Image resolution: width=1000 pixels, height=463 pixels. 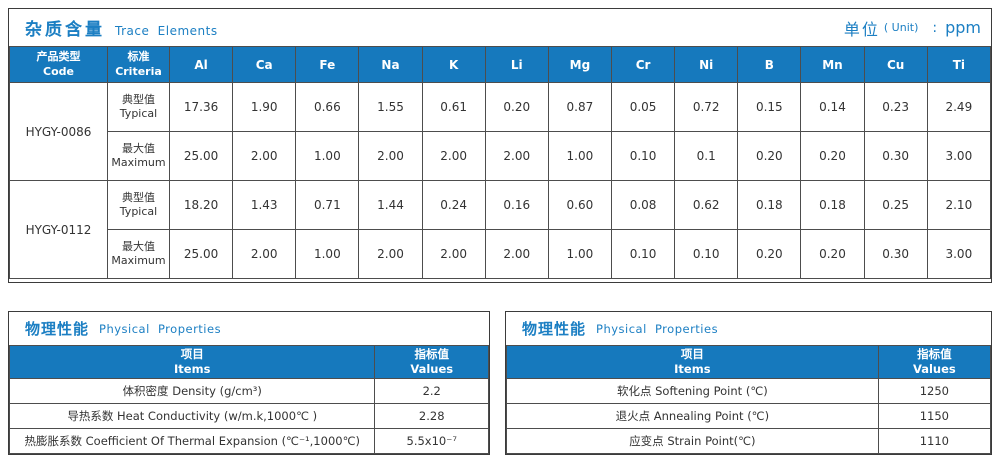 What do you see at coordinates (579, 64) in the screenshot?
I see `col-header-mg: Mg` at bounding box center [579, 64].